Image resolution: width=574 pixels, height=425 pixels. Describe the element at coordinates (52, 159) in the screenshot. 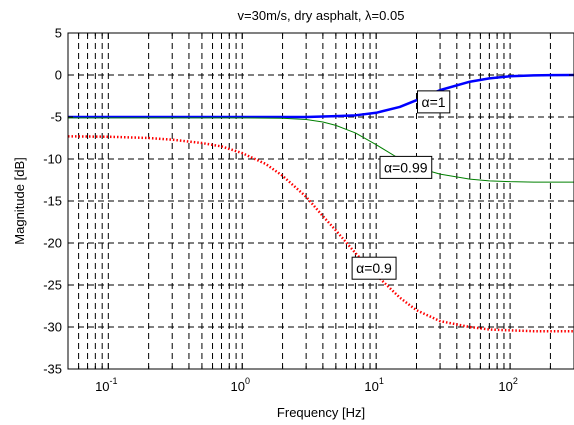

I see `y-tick-label: -10` at that location.